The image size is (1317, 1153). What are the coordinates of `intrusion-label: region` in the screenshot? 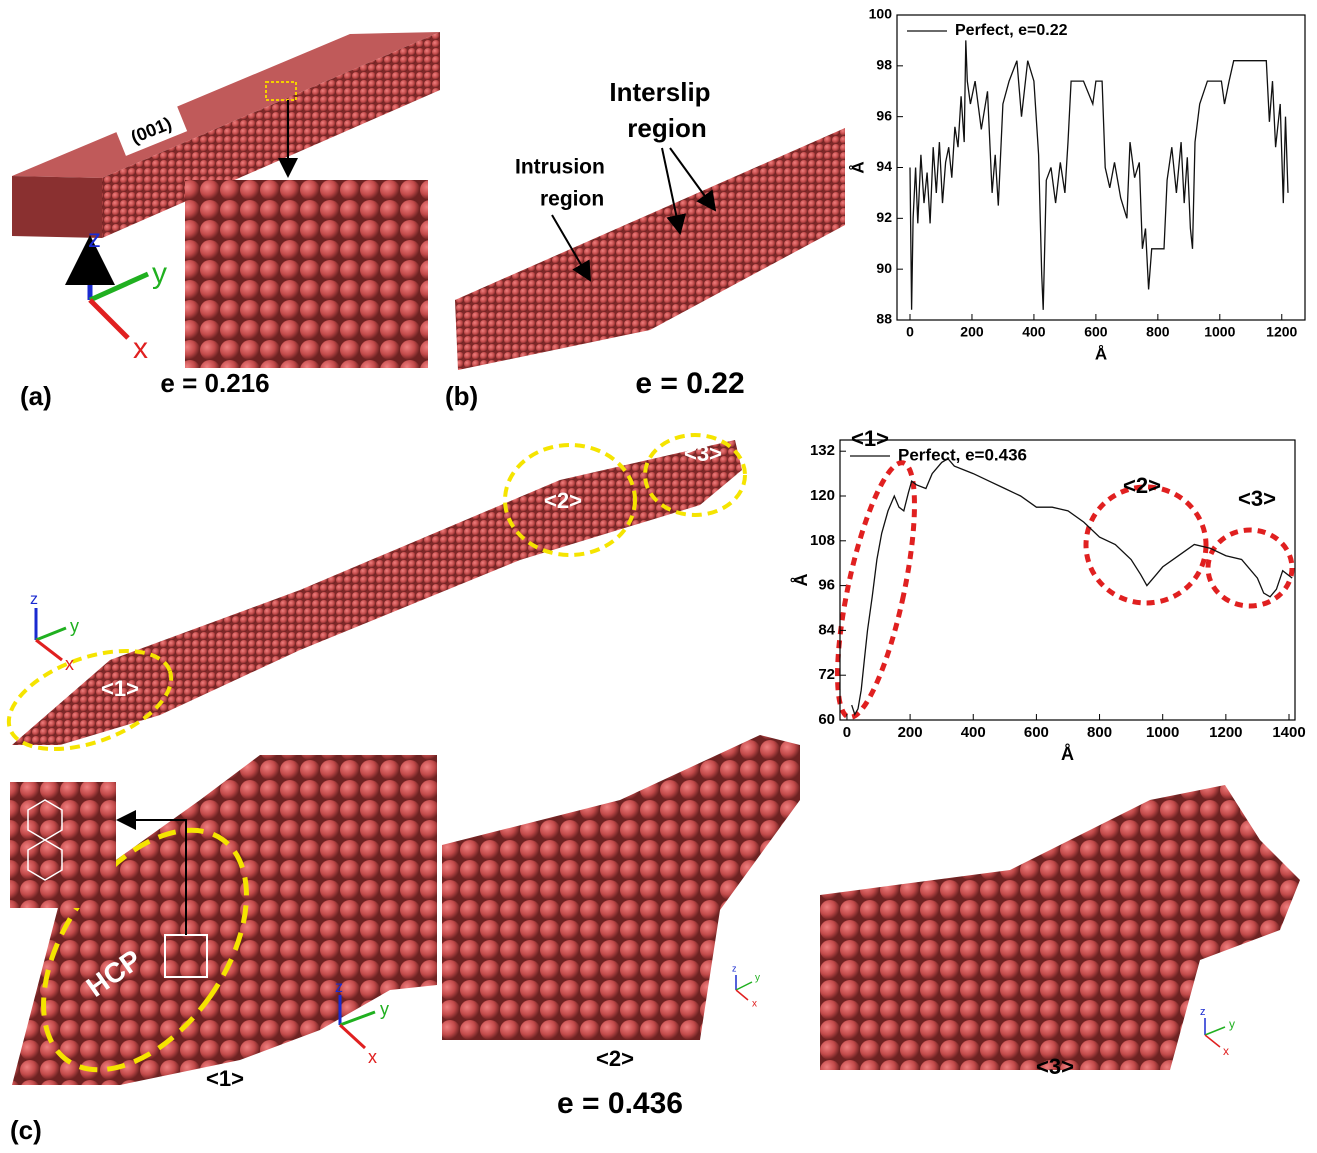 It's located at (572, 199).